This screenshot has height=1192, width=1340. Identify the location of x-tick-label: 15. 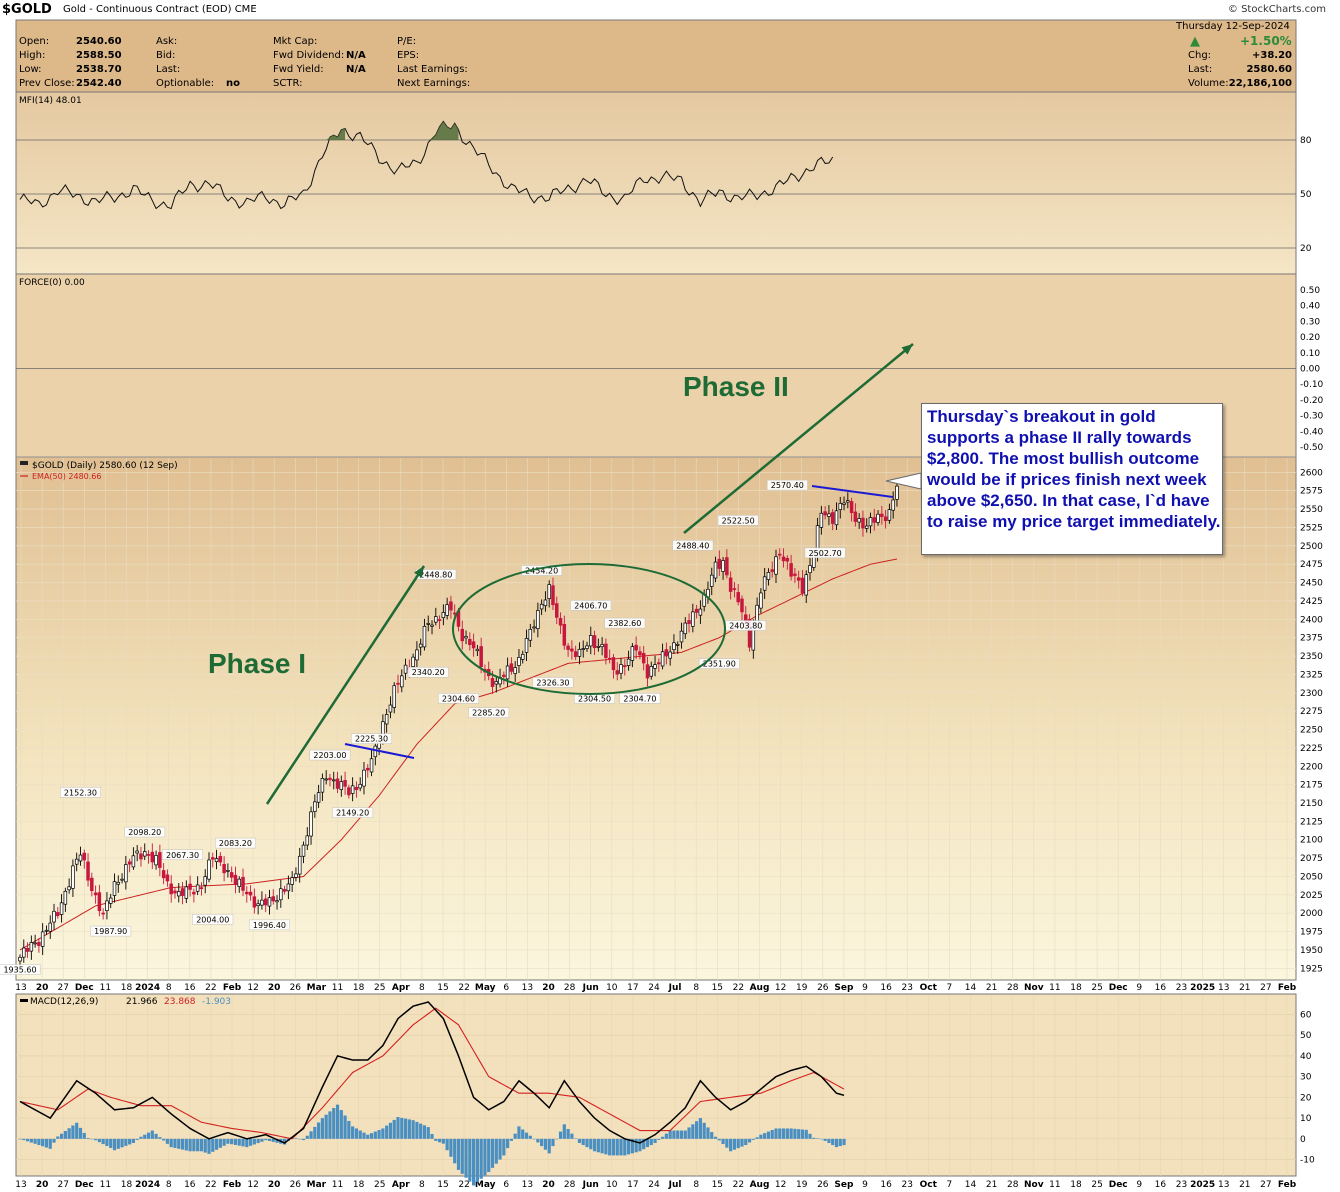
(717, 988).